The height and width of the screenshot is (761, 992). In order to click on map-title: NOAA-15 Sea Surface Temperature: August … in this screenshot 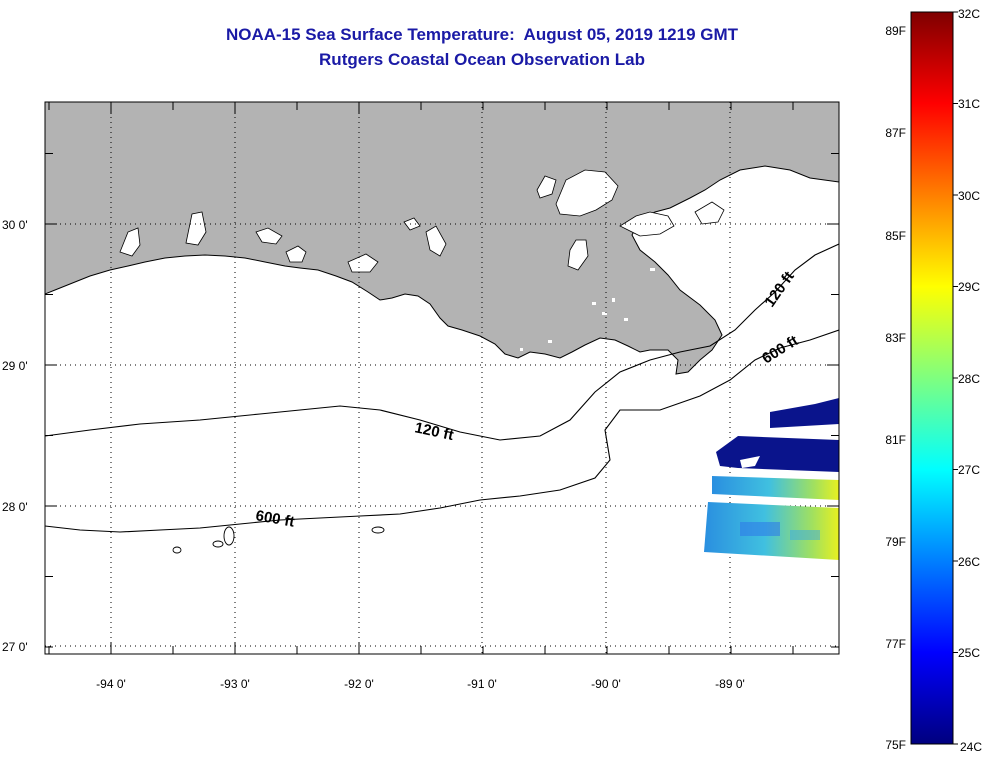, I will do `click(482, 34)`.